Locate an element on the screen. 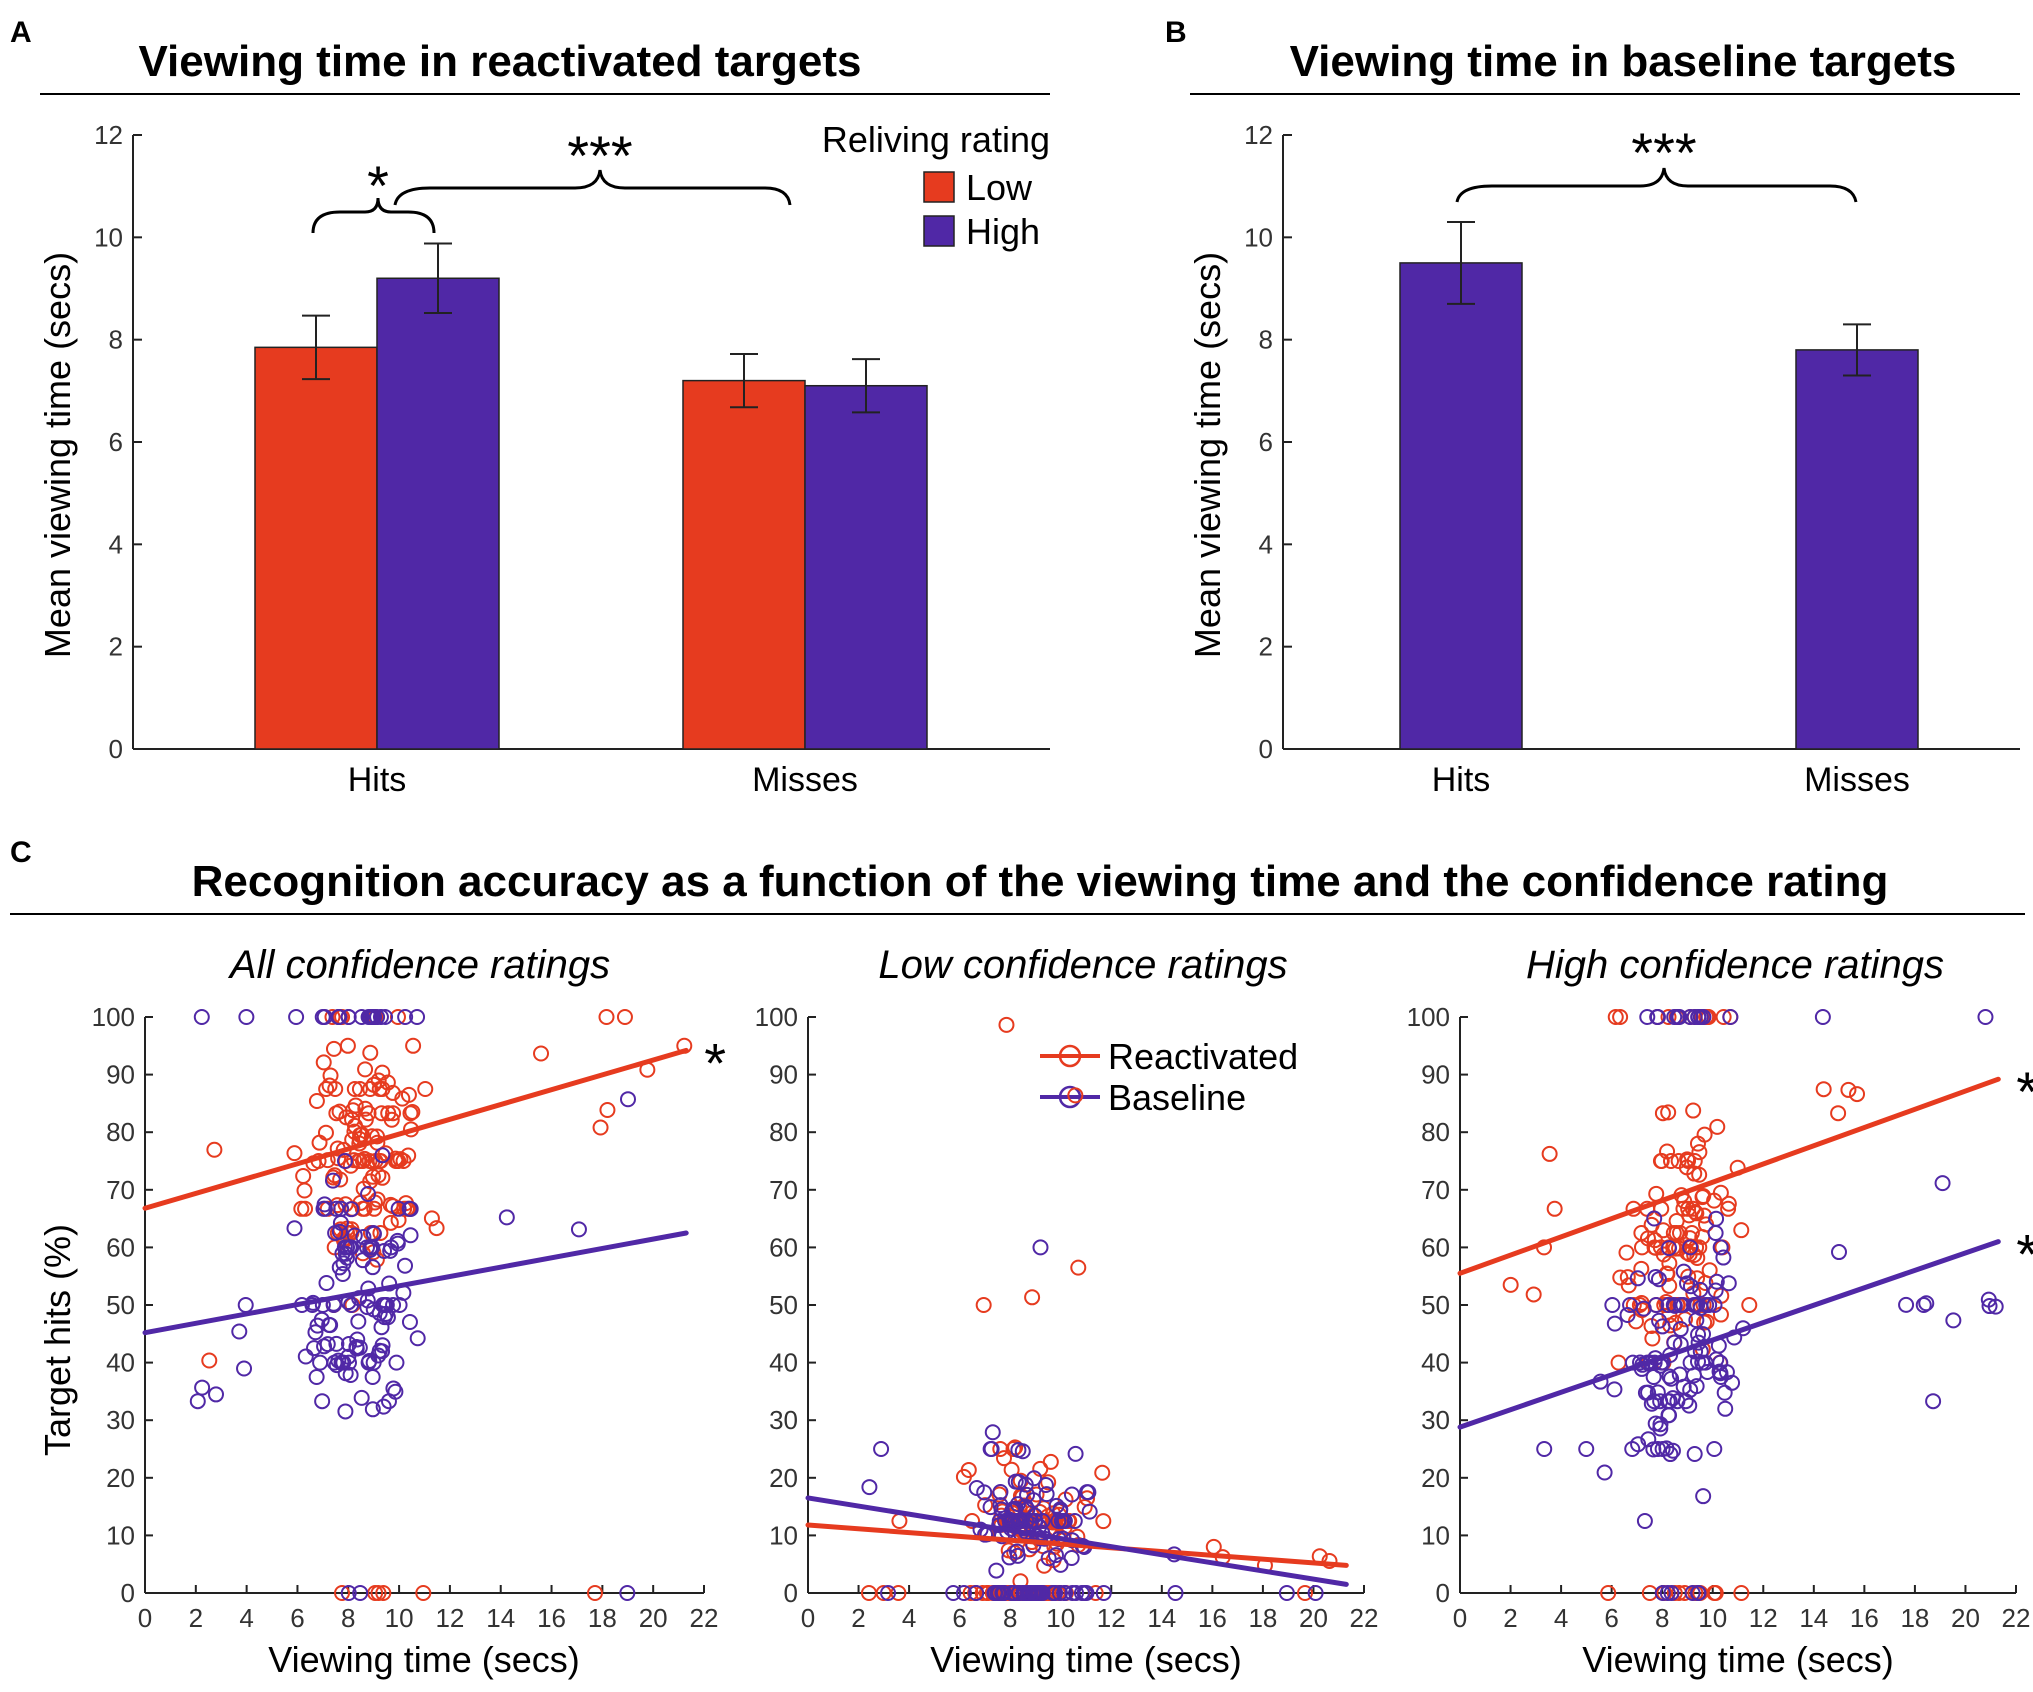 The height and width of the screenshot is (1692, 2033). y-tick-label: 100 is located at coordinates (113, 1017).